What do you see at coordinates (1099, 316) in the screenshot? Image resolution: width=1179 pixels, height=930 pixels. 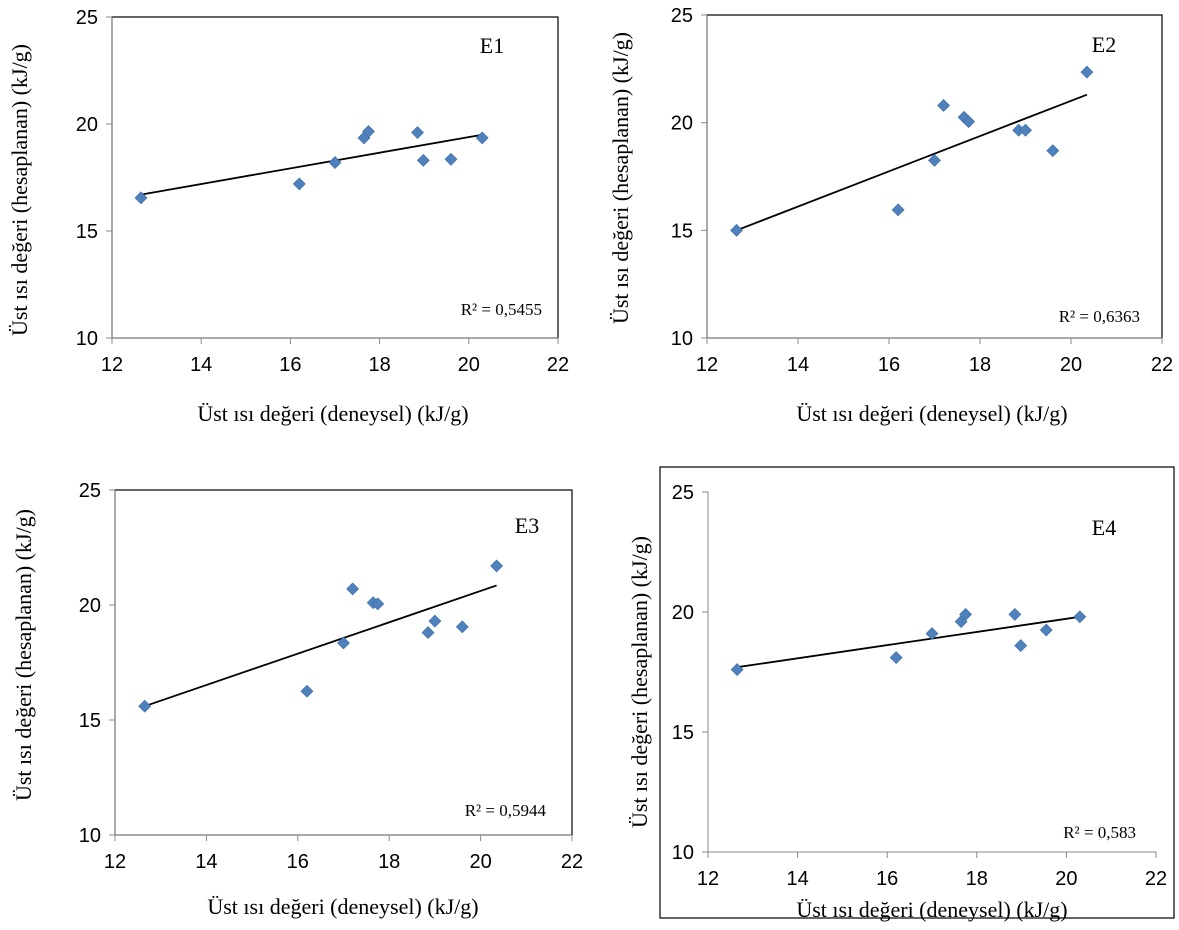 I see `r-squared-label: R² = 0,6363` at bounding box center [1099, 316].